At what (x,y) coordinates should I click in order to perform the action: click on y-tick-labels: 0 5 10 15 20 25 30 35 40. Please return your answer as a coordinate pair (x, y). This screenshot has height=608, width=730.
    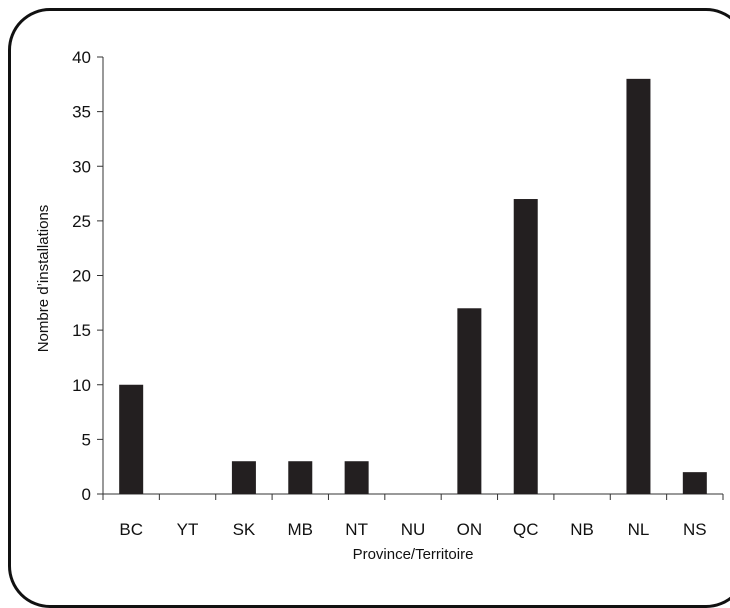
    Looking at the image, I should click on (81, 276).